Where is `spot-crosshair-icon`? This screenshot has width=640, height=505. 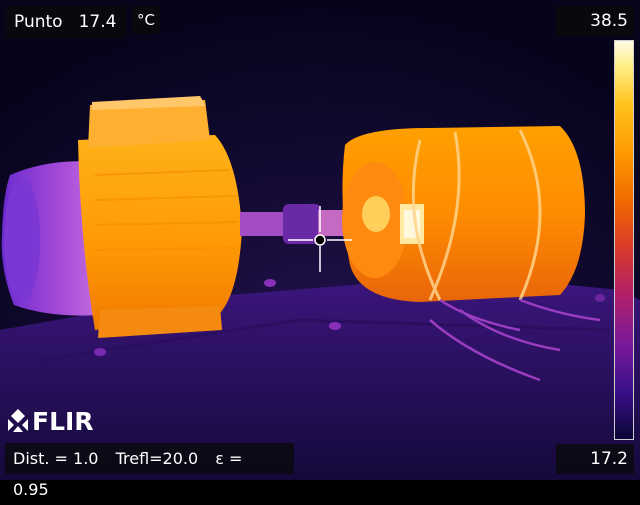
spot-crosshair-icon is located at coordinates (320, 239).